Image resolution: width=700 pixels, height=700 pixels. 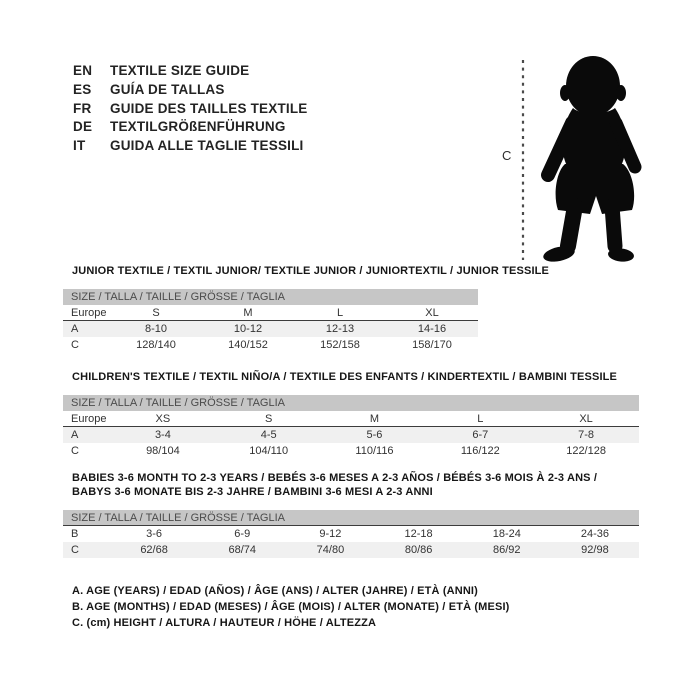 I want to click on table-row-height: C 128/140 140/152 152/158 158/170, so click(x=270, y=345).